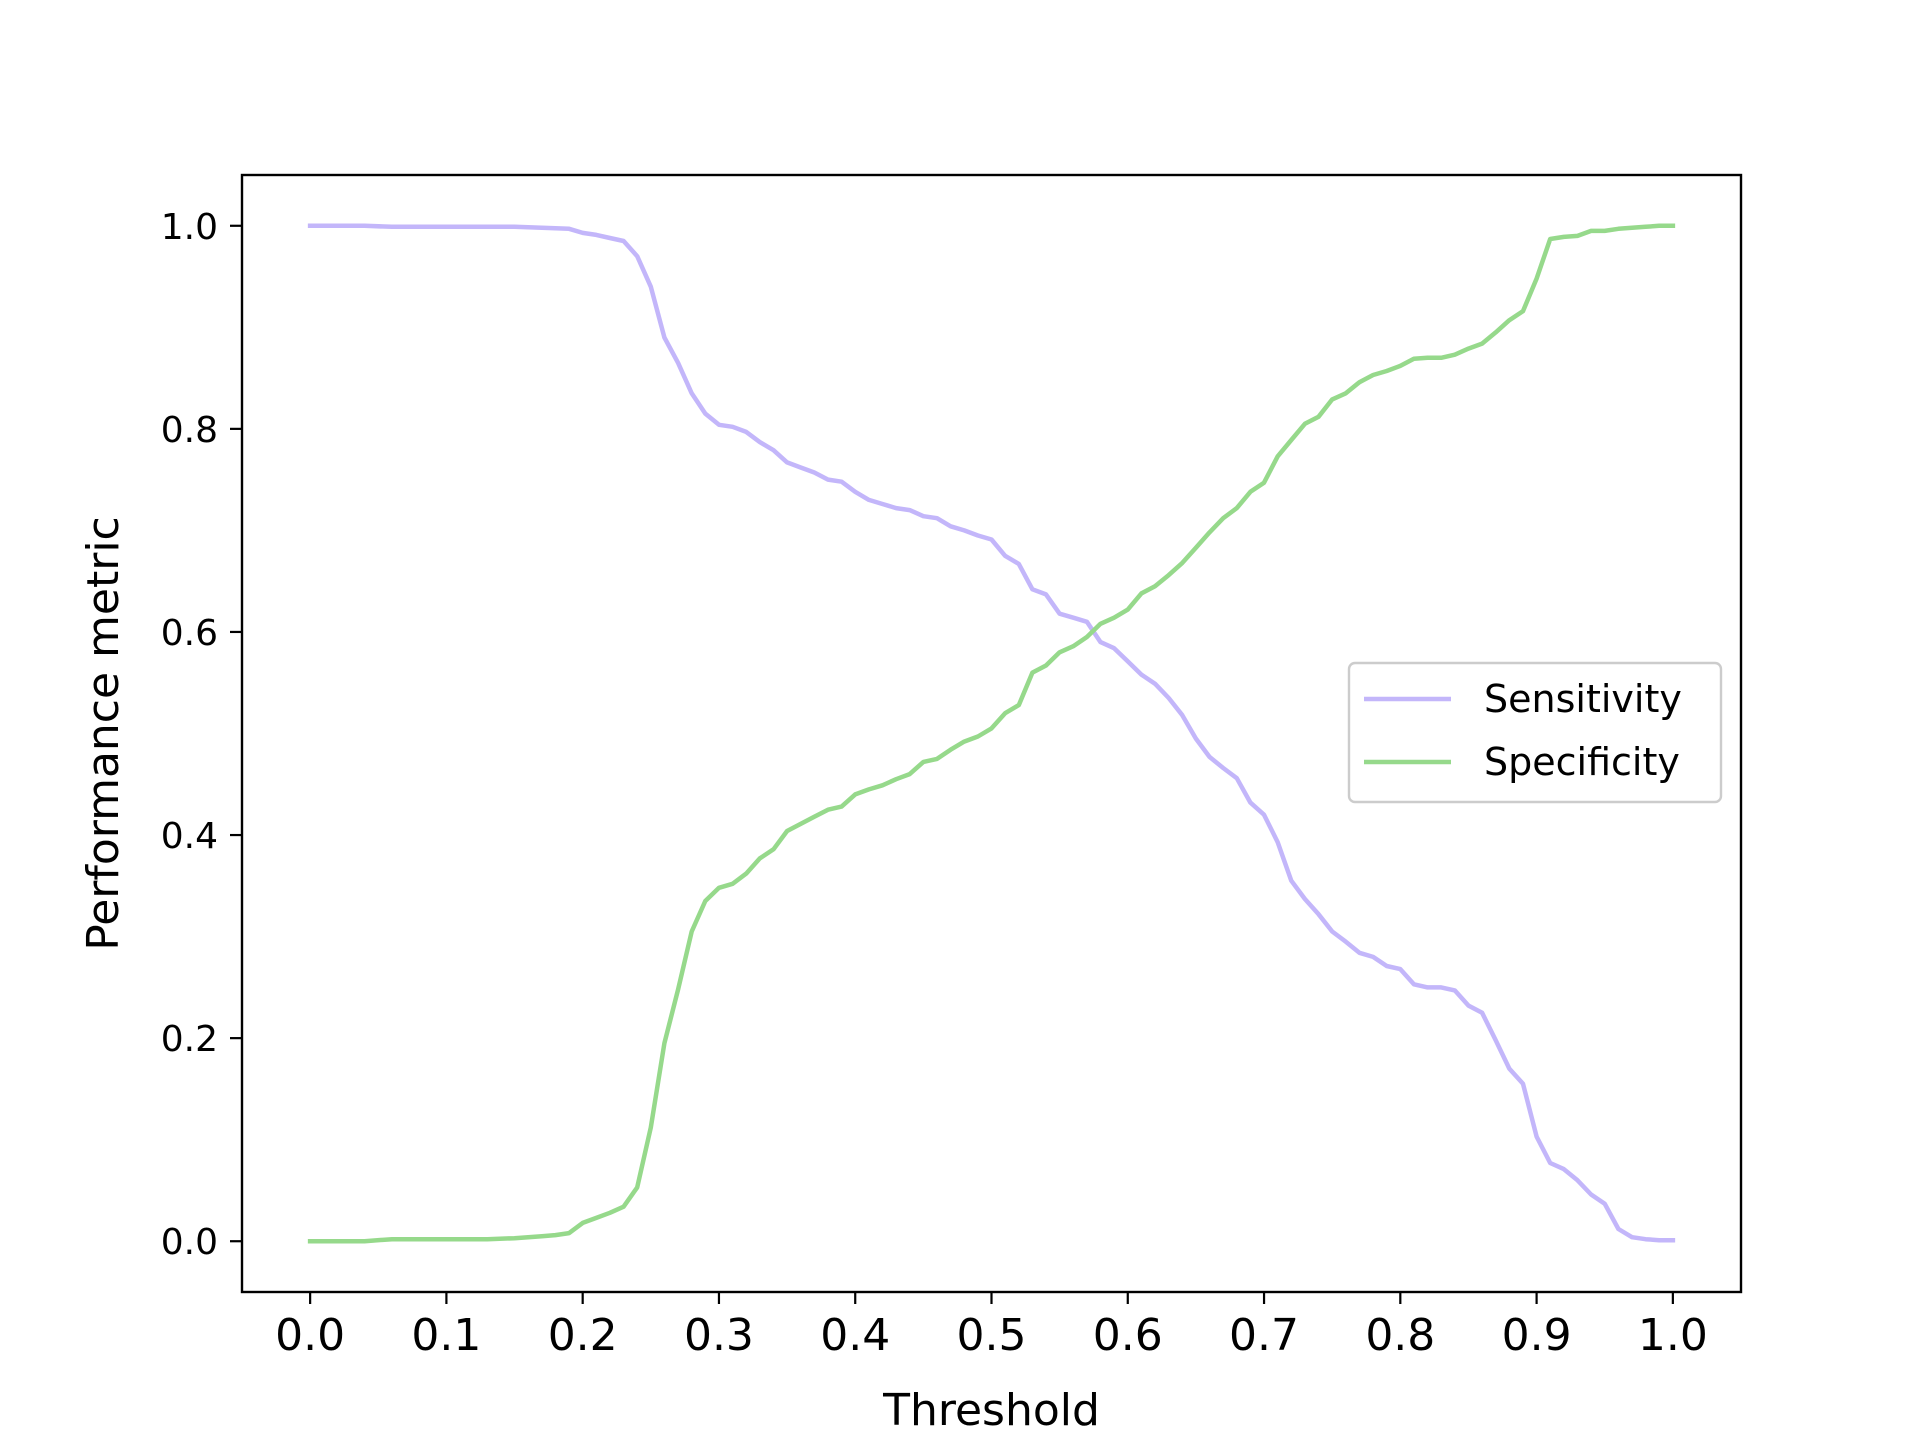 The image size is (1920, 1440). I want to click on legend-label-specificity: Specificity, so click(1582, 762).